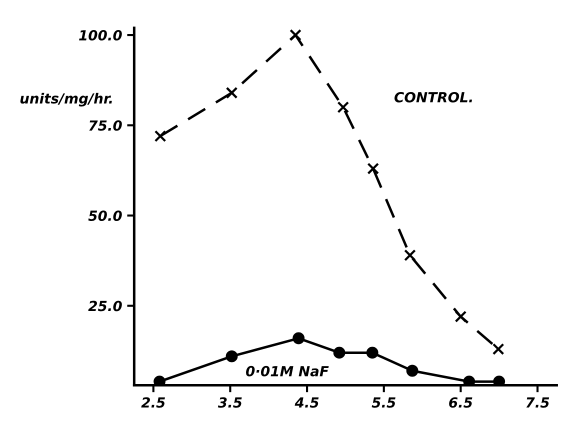 The image size is (571, 428). I want to click on x-tick-label: 6.5, so click(460, 402).